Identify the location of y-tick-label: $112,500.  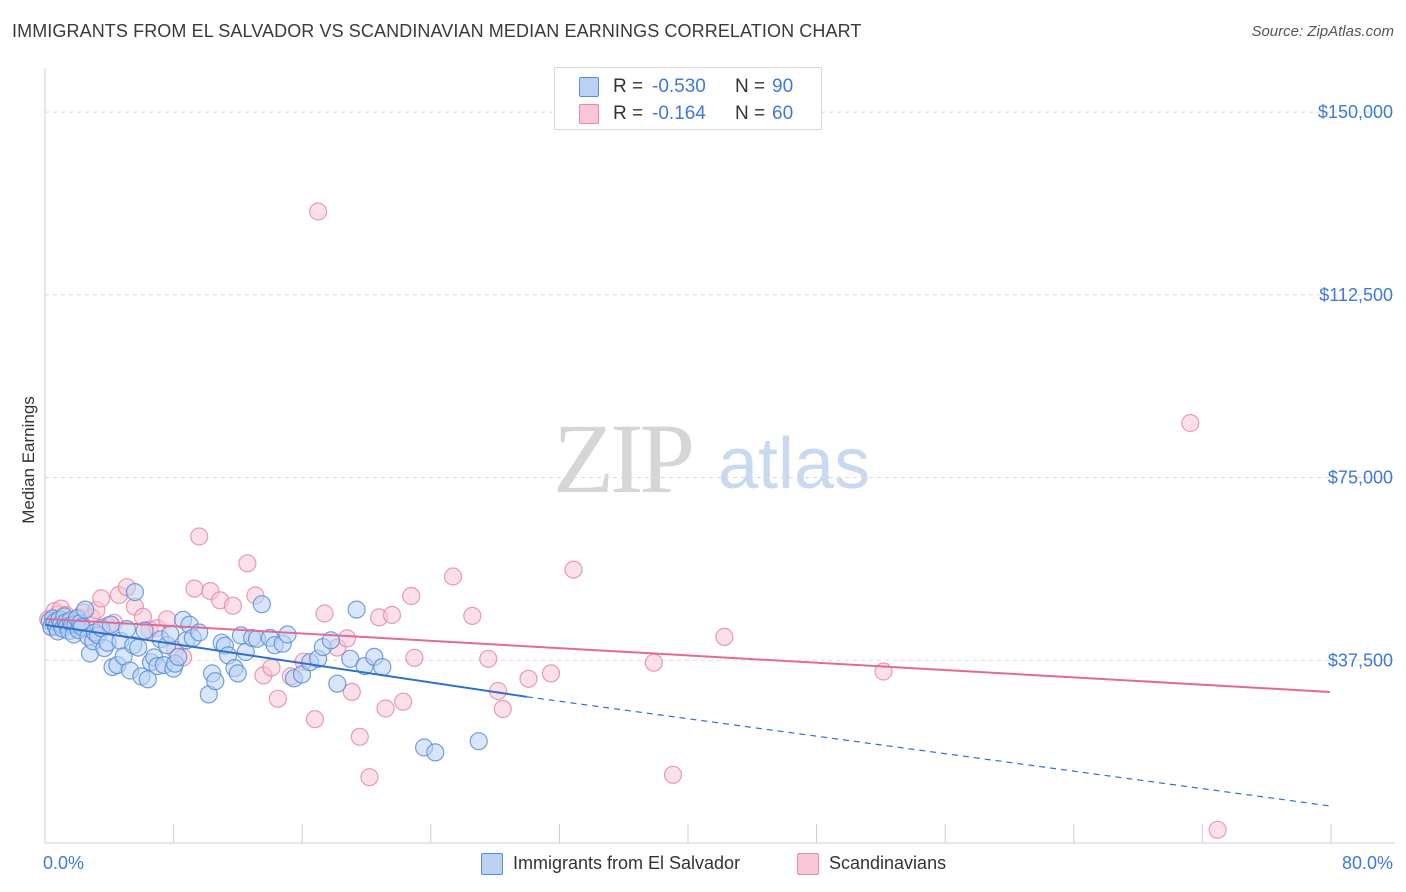
(1356, 295).